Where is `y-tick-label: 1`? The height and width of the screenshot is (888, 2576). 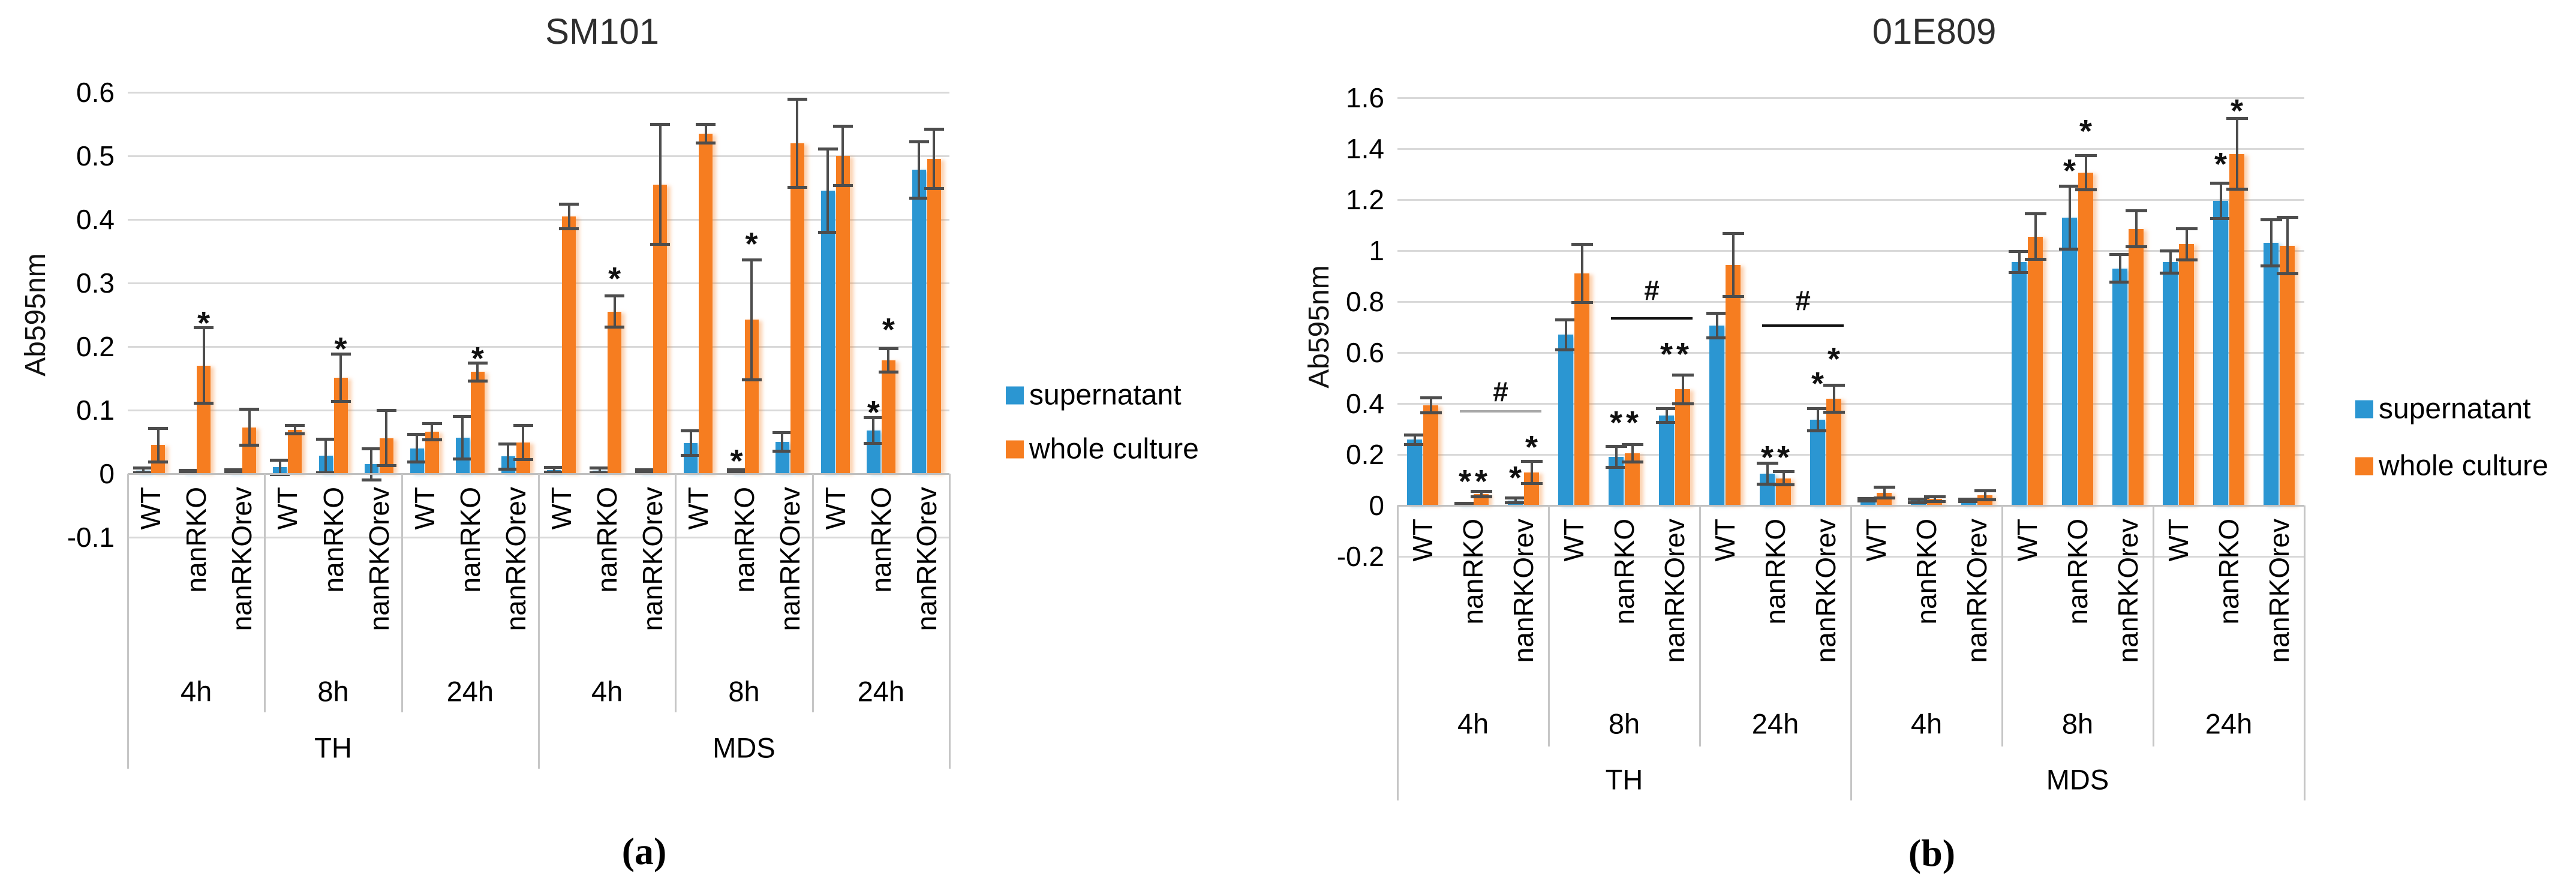
y-tick-label: 1 is located at coordinates (1377, 250).